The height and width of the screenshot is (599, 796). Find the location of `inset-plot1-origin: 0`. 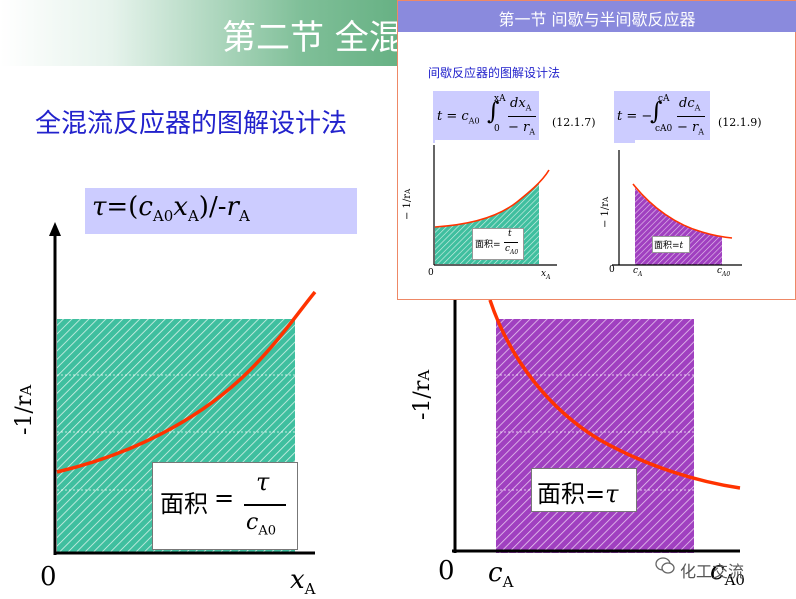

inset-plot1-origin: 0 is located at coordinates (431, 273).